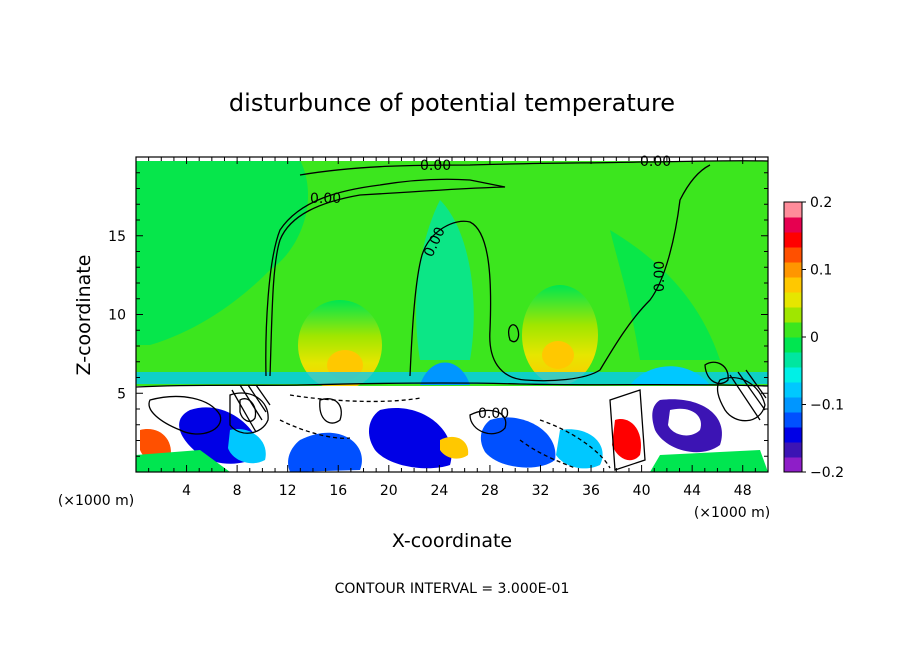 This screenshot has width=904, height=654. Describe the element at coordinates (237, 491) in the screenshot. I see `x-tick-label: 8` at that location.